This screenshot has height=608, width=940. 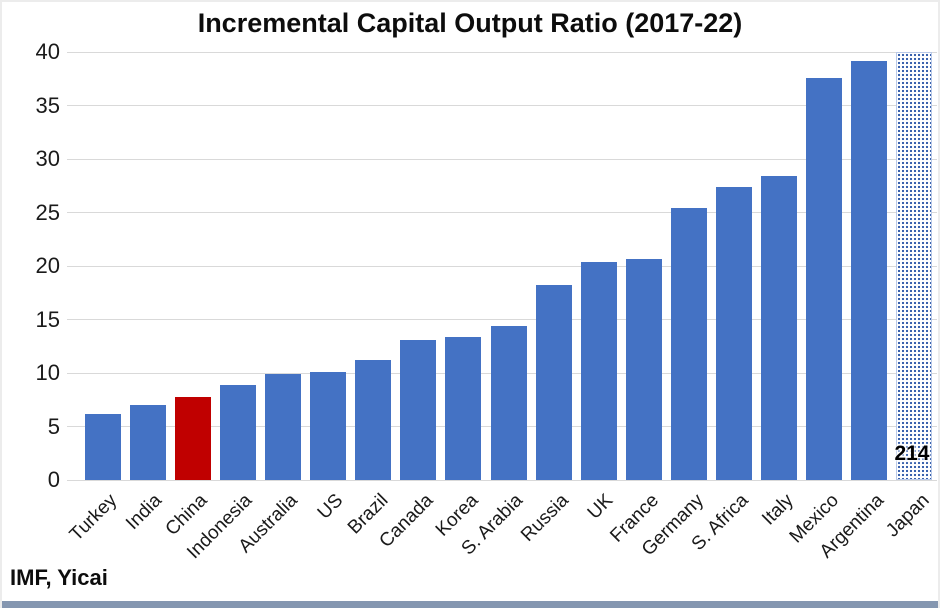 I want to click on bar-germany, so click(x=688, y=344).